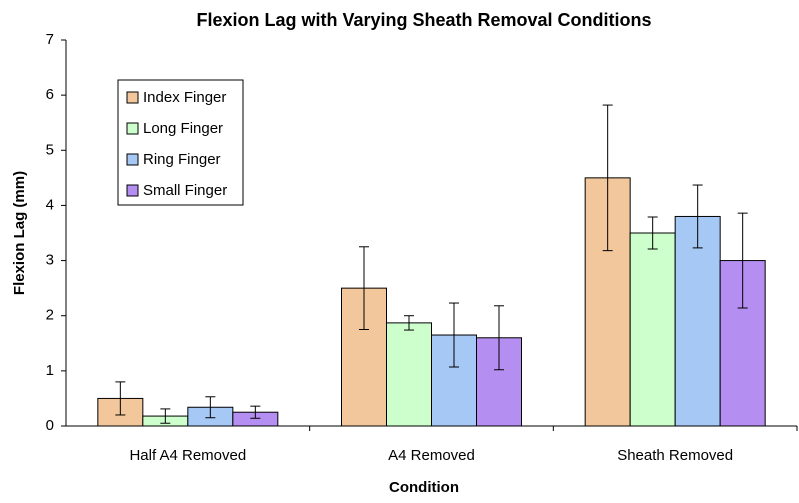 The image size is (799, 503). Describe the element at coordinates (50, 204) in the screenshot. I see `y-tick-label: 4` at that location.